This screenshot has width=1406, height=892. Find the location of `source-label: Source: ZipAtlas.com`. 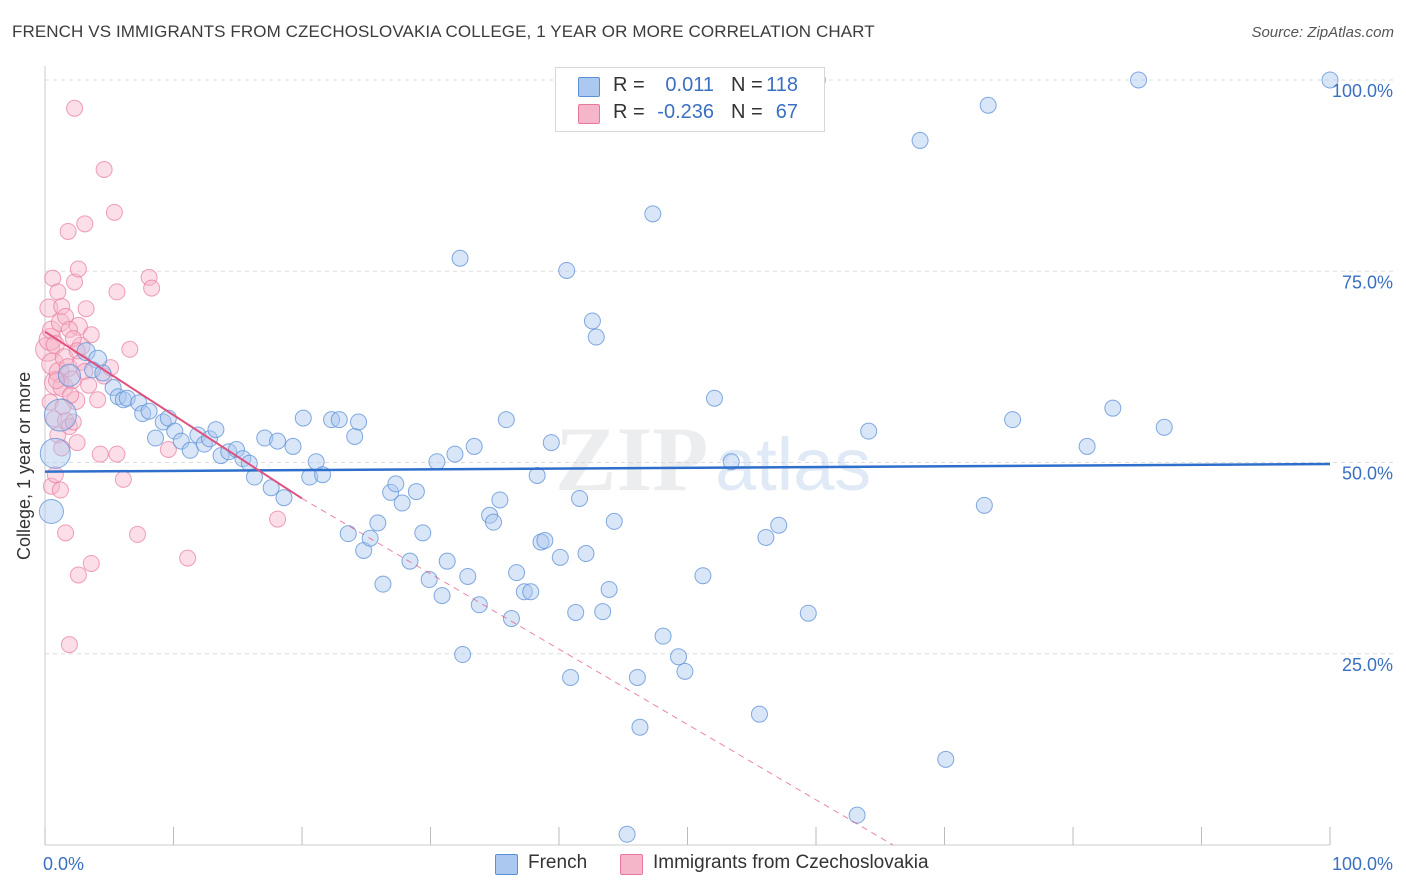

source-label: Source: ZipAtlas.com is located at coordinates (1322, 32).